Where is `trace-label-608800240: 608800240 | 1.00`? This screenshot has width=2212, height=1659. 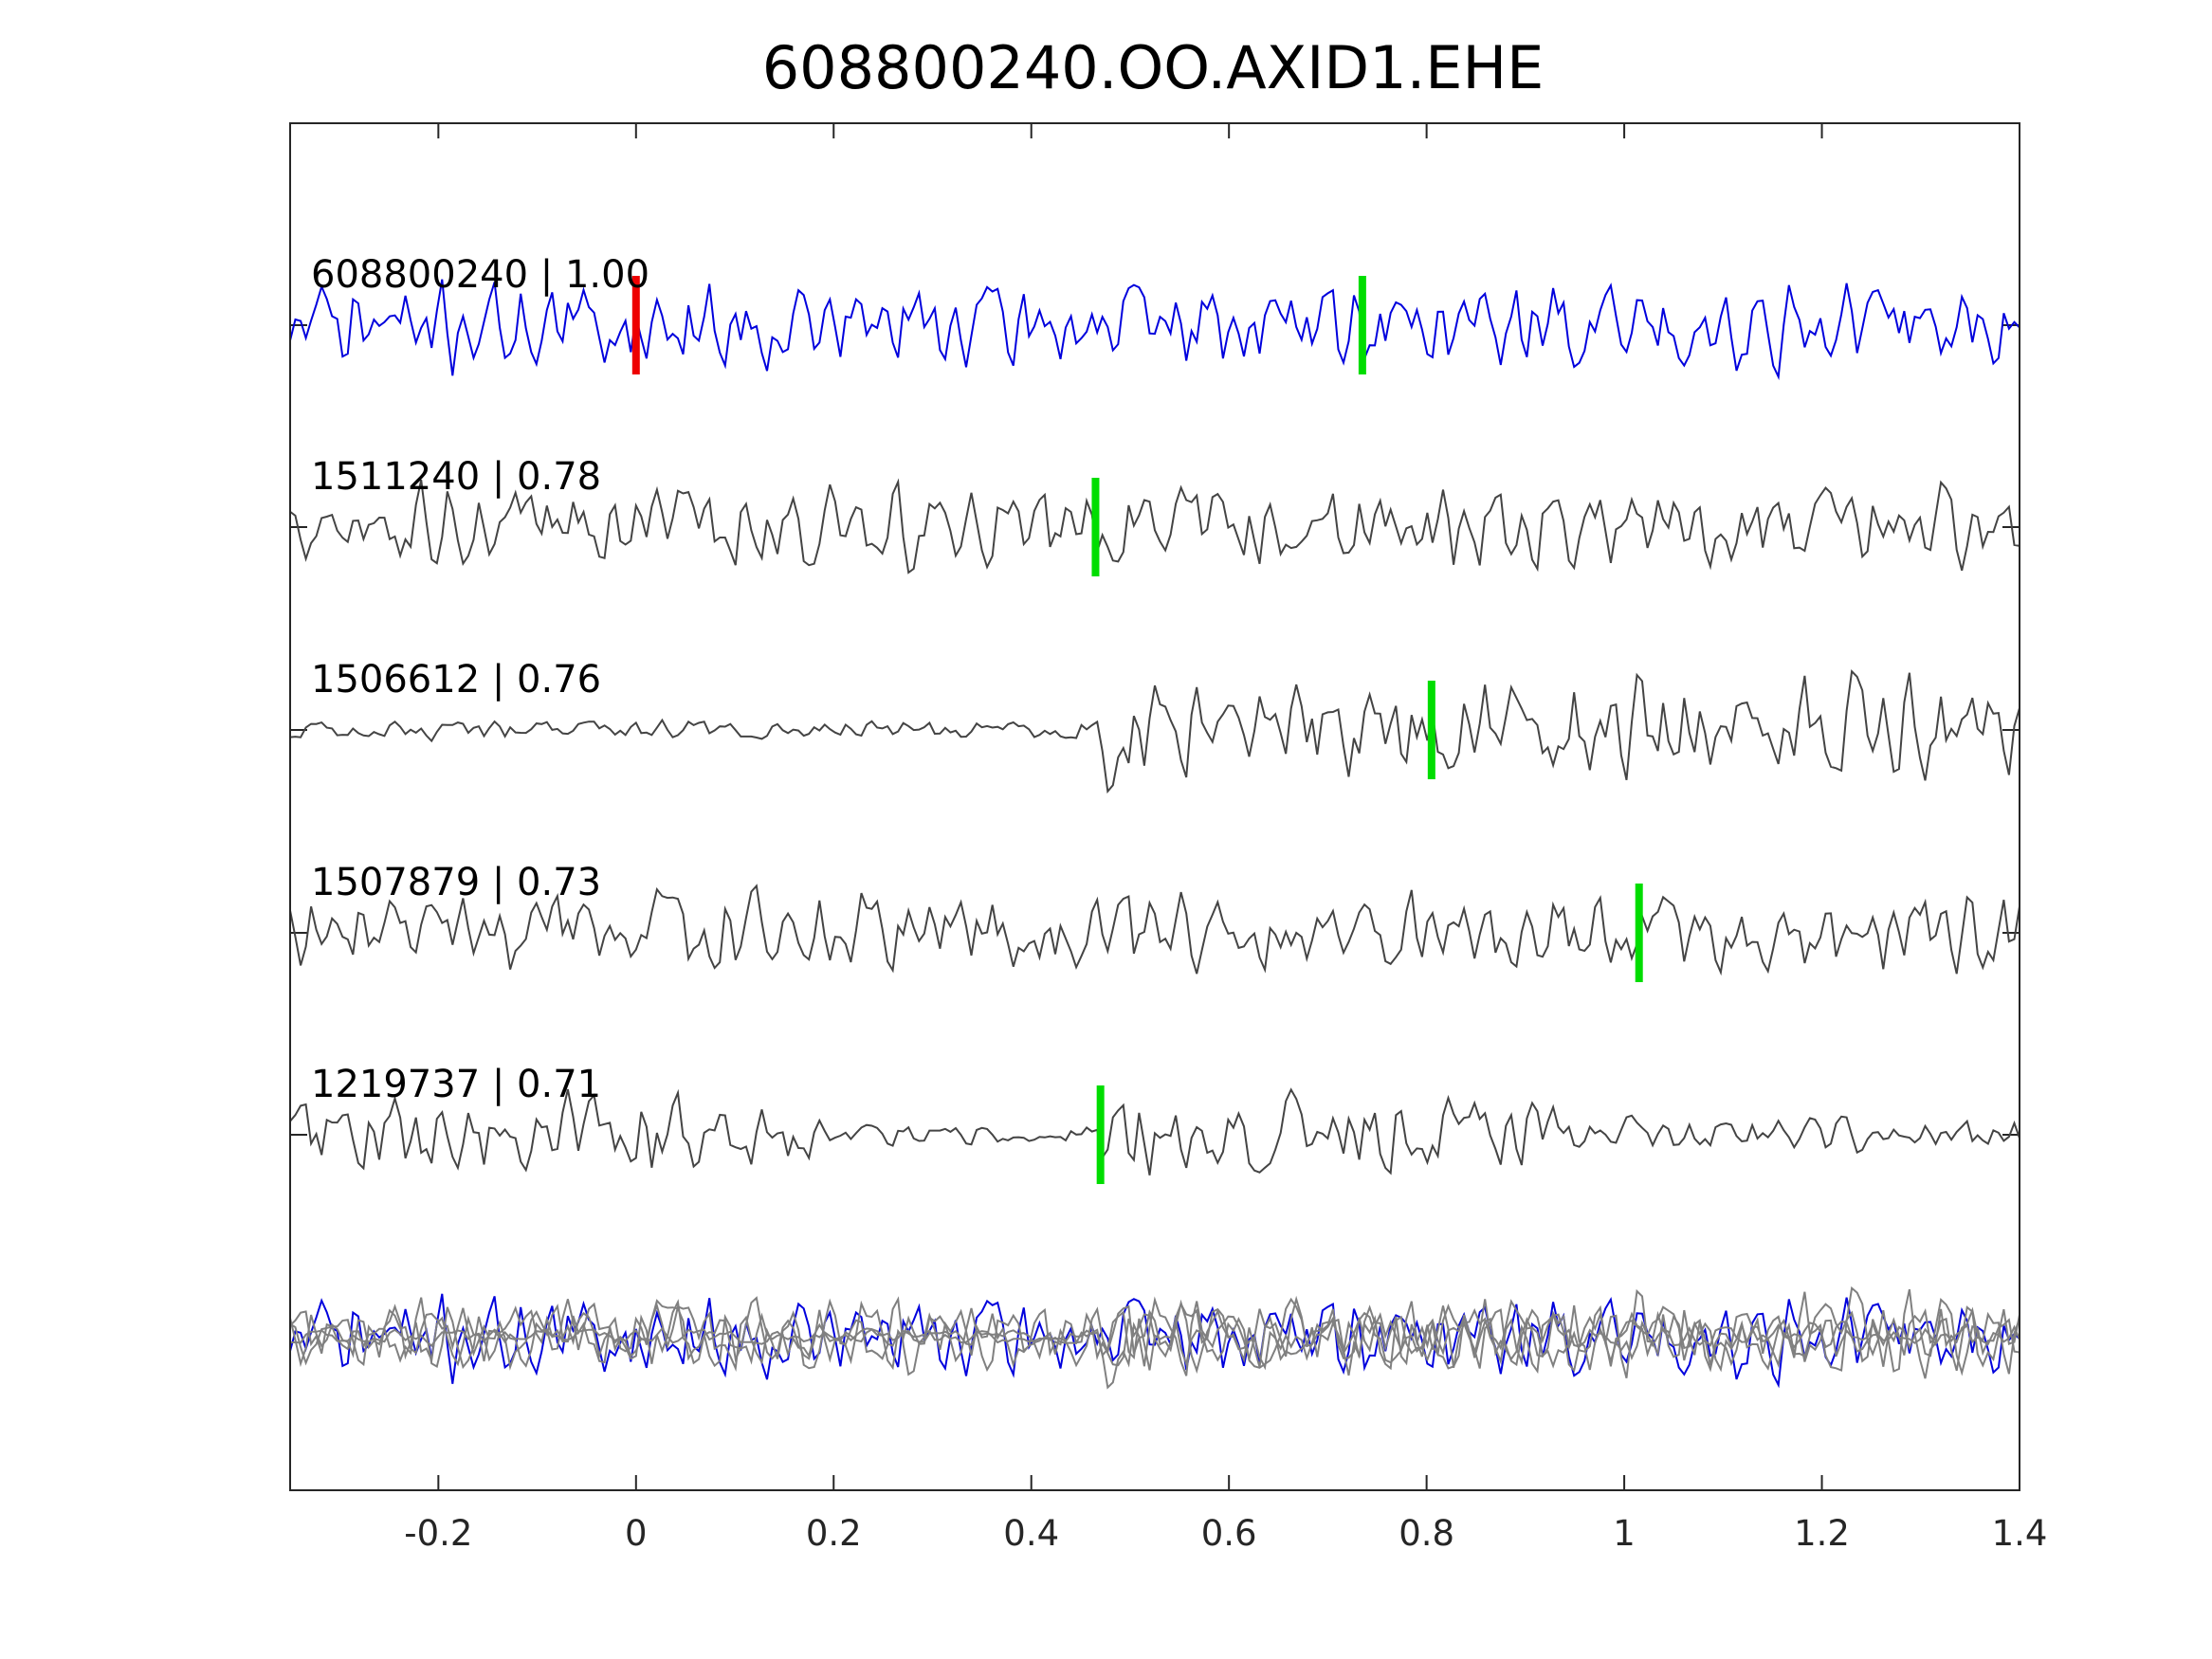 trace-label-608800240: 608800240 | 1.00 is located at coordinates (480, 275).